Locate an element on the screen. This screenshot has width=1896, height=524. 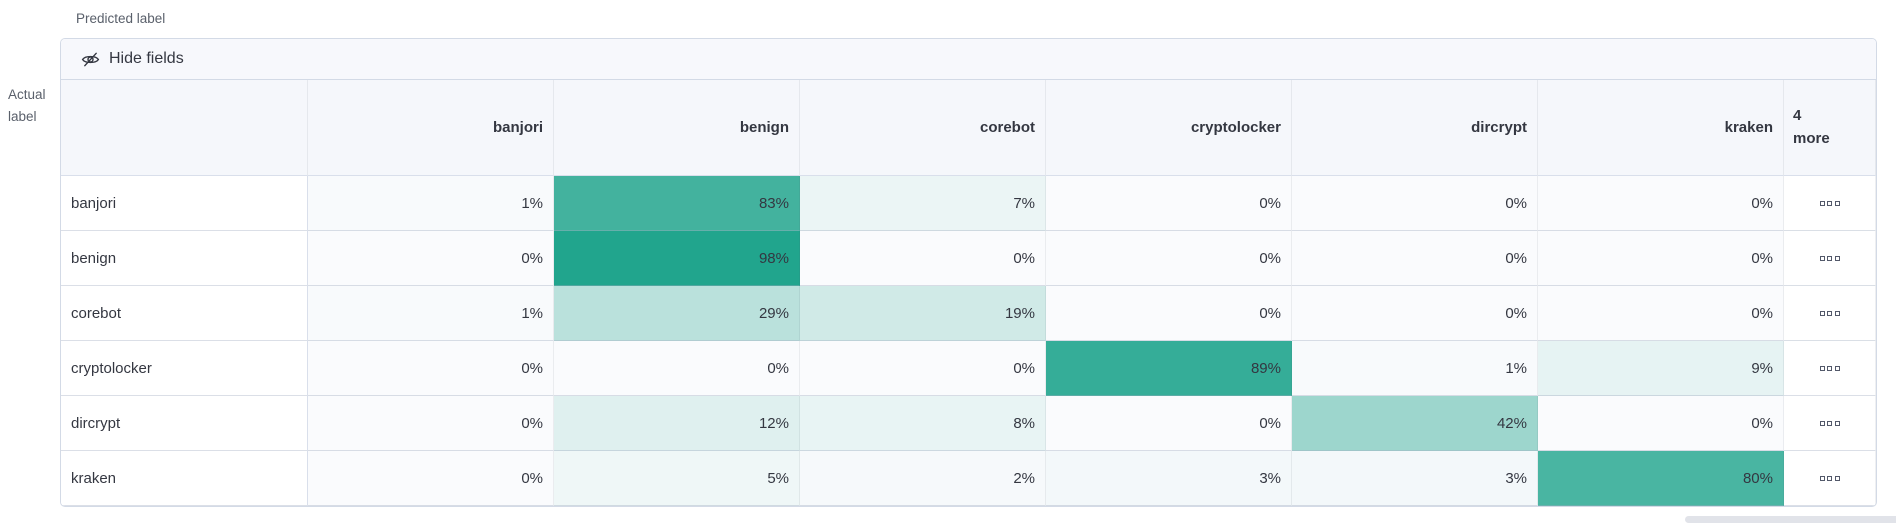
cell-benign-cryptolocker: 0% is located at coordinates (1169, 258).